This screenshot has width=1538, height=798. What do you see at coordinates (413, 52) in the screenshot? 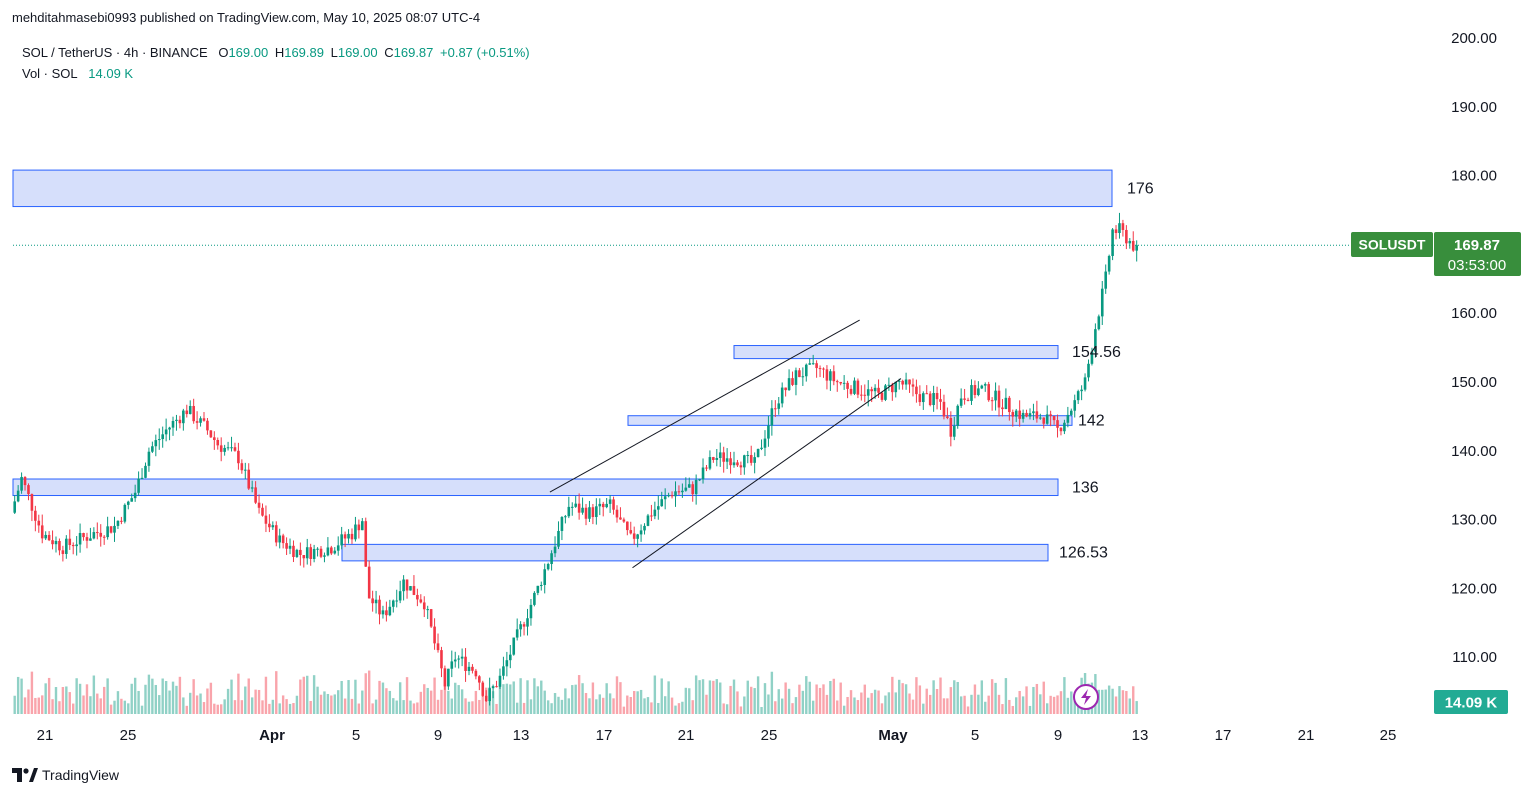
I see `legend-close-value: 169.87` at bounding box center [413, 52].